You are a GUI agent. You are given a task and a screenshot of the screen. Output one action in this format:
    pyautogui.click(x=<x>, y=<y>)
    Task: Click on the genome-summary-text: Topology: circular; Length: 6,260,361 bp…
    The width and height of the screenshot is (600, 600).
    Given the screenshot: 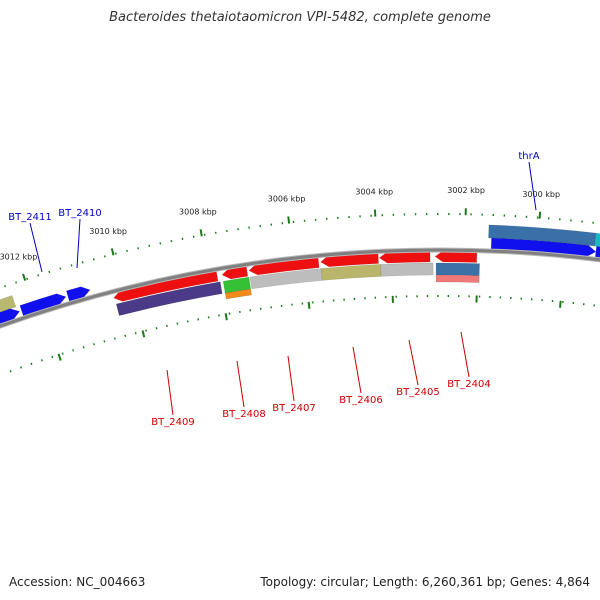 What is the action you would take?
    pyautogui.click(x=425, y=582)
    